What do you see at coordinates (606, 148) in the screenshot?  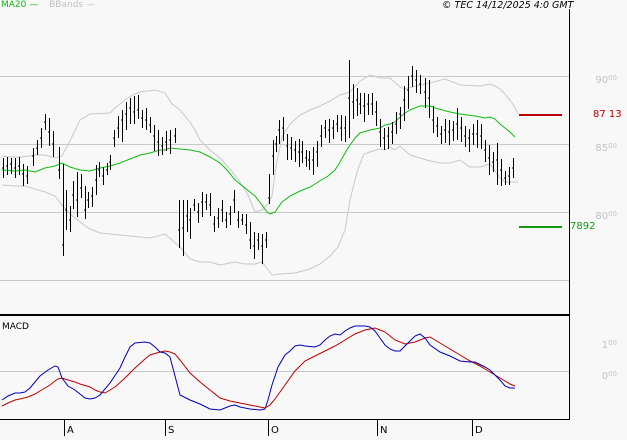 I see `price-label-8500: 8500` at bounding box center [606, 148].